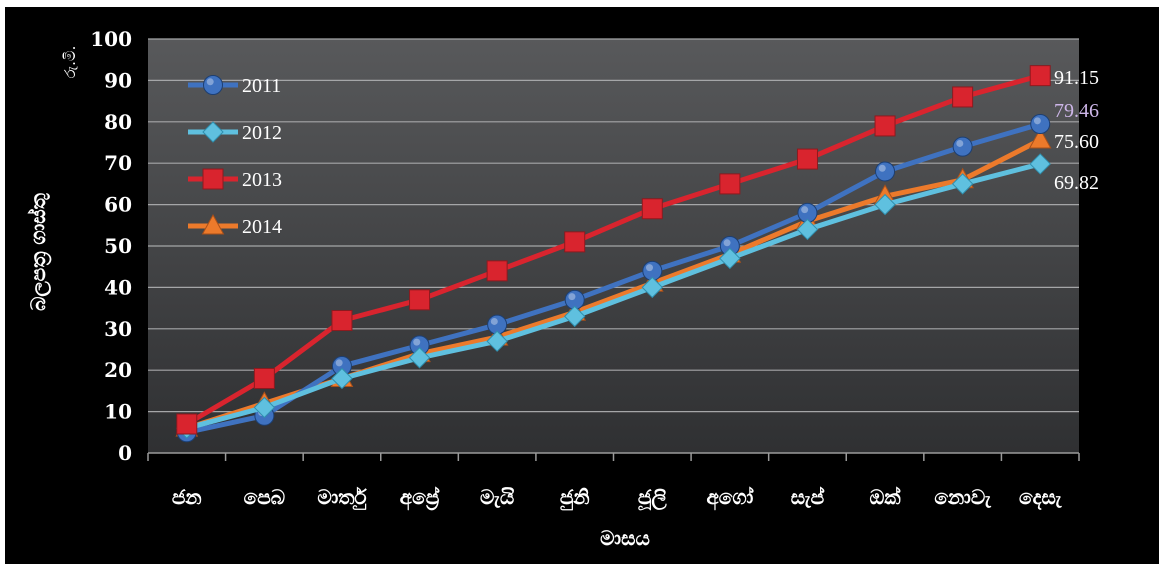 The height and width of the screenshot is (567, 1165). What do you see at coordinates (1041, 497) in the screenshot?
I see `x-tick-label: දෙසැ` at bounding box center [1041, 497].